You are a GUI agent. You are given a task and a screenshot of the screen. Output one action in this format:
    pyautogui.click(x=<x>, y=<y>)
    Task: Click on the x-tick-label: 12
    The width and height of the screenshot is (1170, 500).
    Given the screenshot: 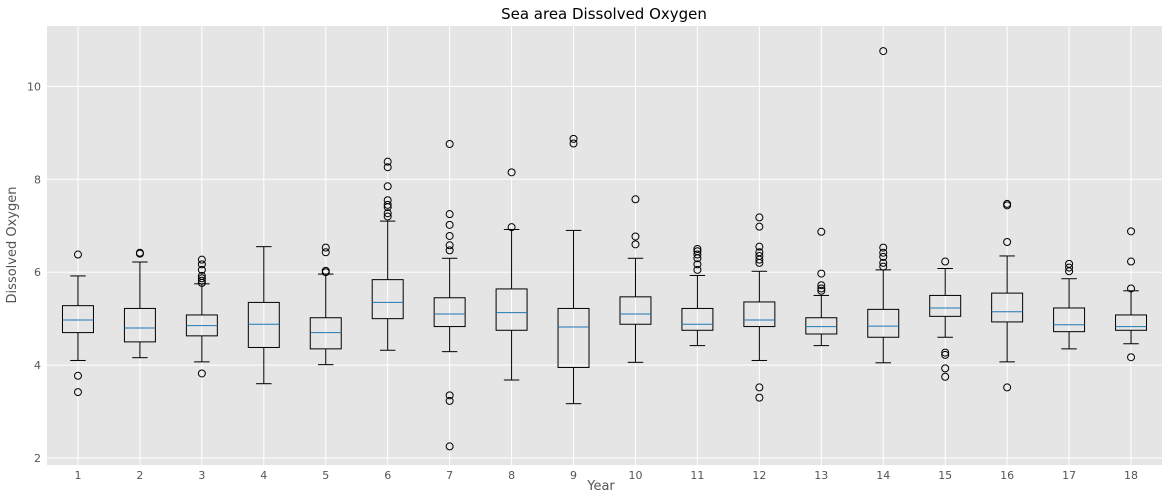 What is the action you would take?
    pyautogui.click(x=759, y=475)
    